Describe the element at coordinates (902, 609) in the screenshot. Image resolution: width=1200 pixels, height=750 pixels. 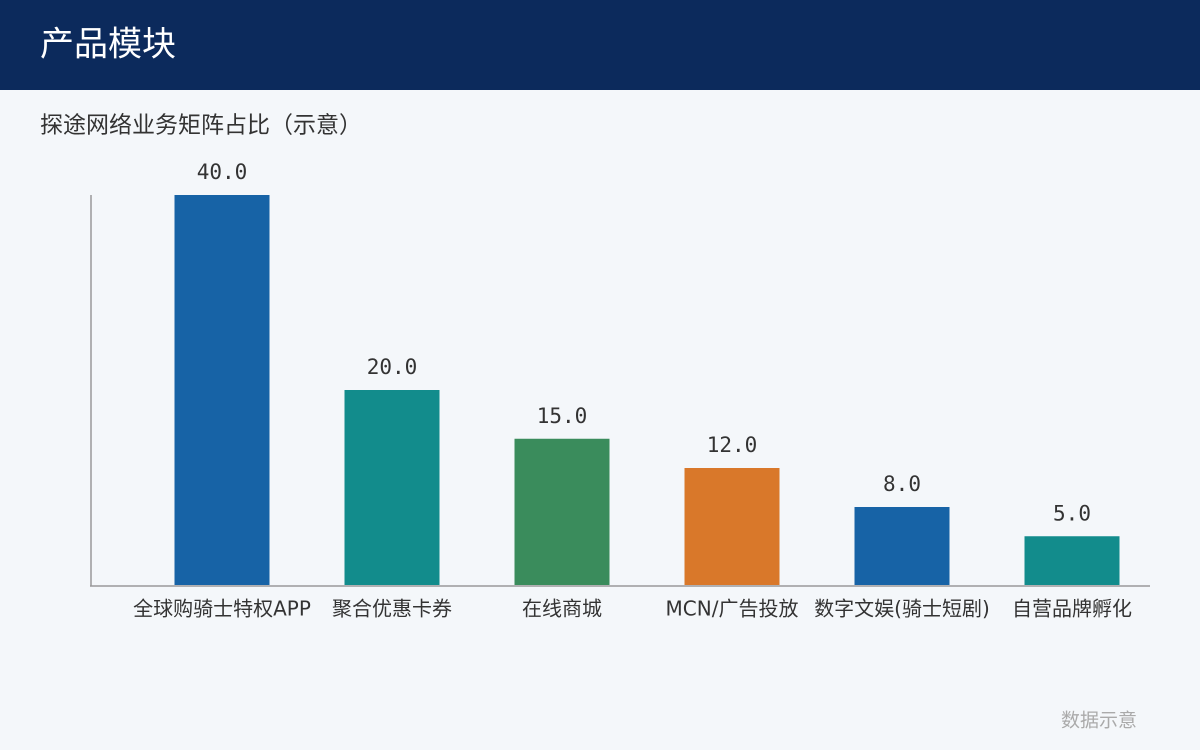
I see `x-tick-label: 数字文娱(骑士短剧)` at that location.